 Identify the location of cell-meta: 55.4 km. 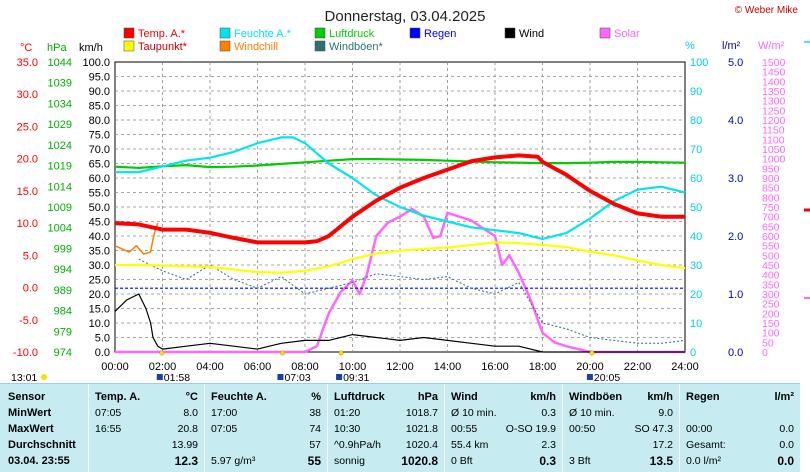
(470, 445).